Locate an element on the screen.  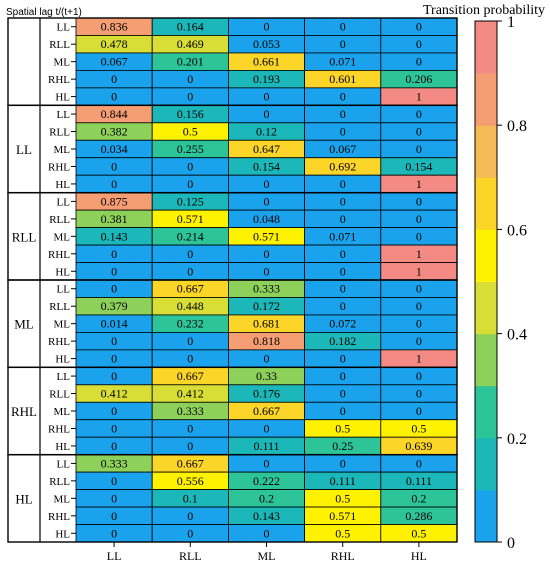
cell-value-label: 0.172 is located at coordinates (266, 306).